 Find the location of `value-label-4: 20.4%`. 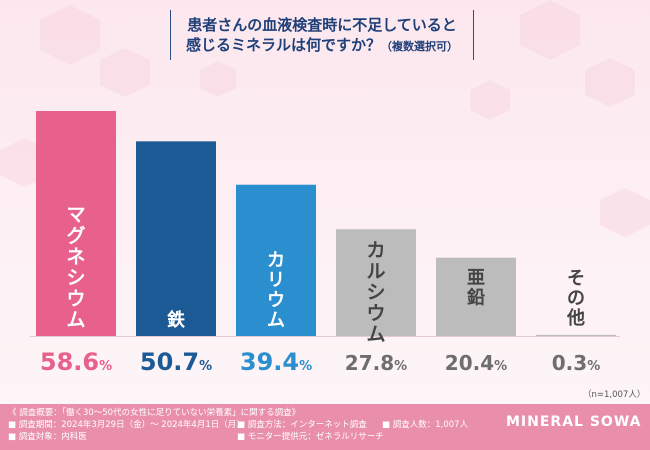

value-label-4: 20.4% is located at coordinates (476, 363).